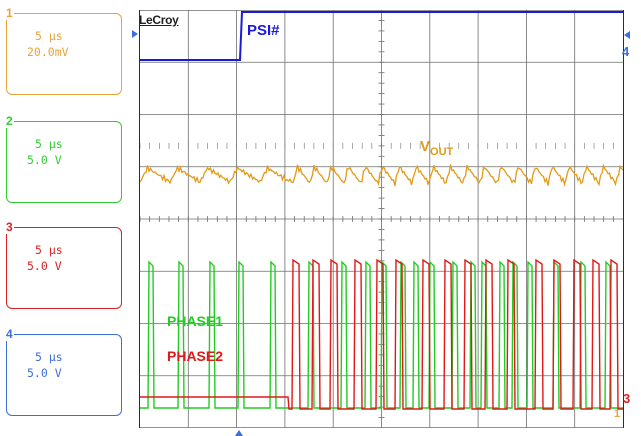 This screenshot has width=641, height=436. I want to click on channel-3-panel: 3 5 µs 5.0 V, so click(63, 264).